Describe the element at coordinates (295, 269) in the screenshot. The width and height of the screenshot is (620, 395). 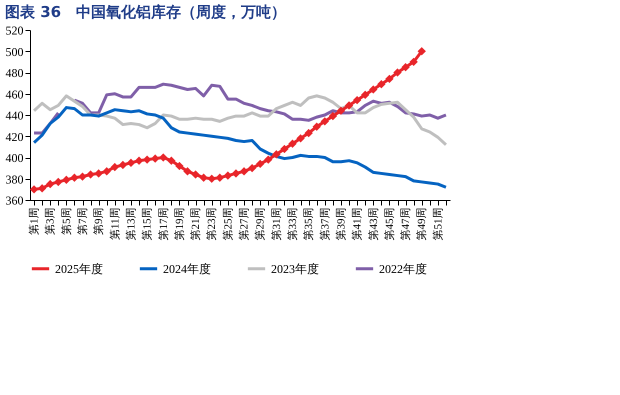
I see `legend-label: 2023年度` at that location.